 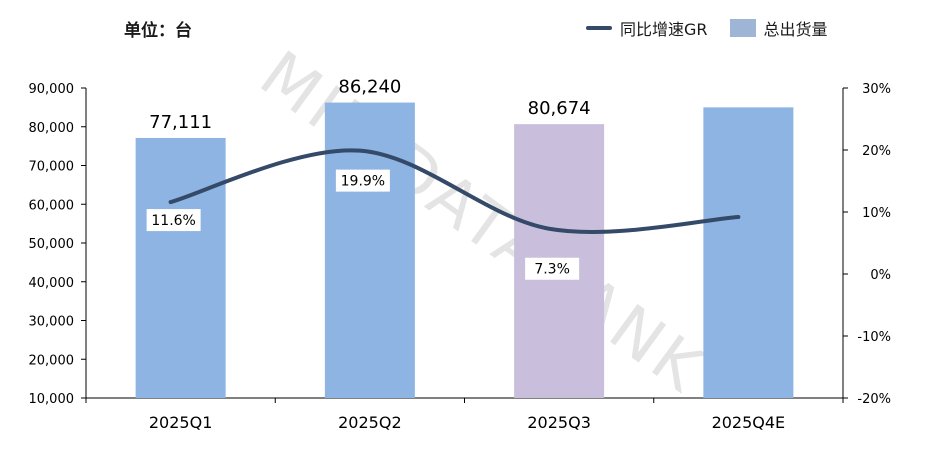 What do you see at coordinates (718, 28) in the screenshot?
I see `legend: 同比增速GR 总出货量` at bounding box center [718, 28].